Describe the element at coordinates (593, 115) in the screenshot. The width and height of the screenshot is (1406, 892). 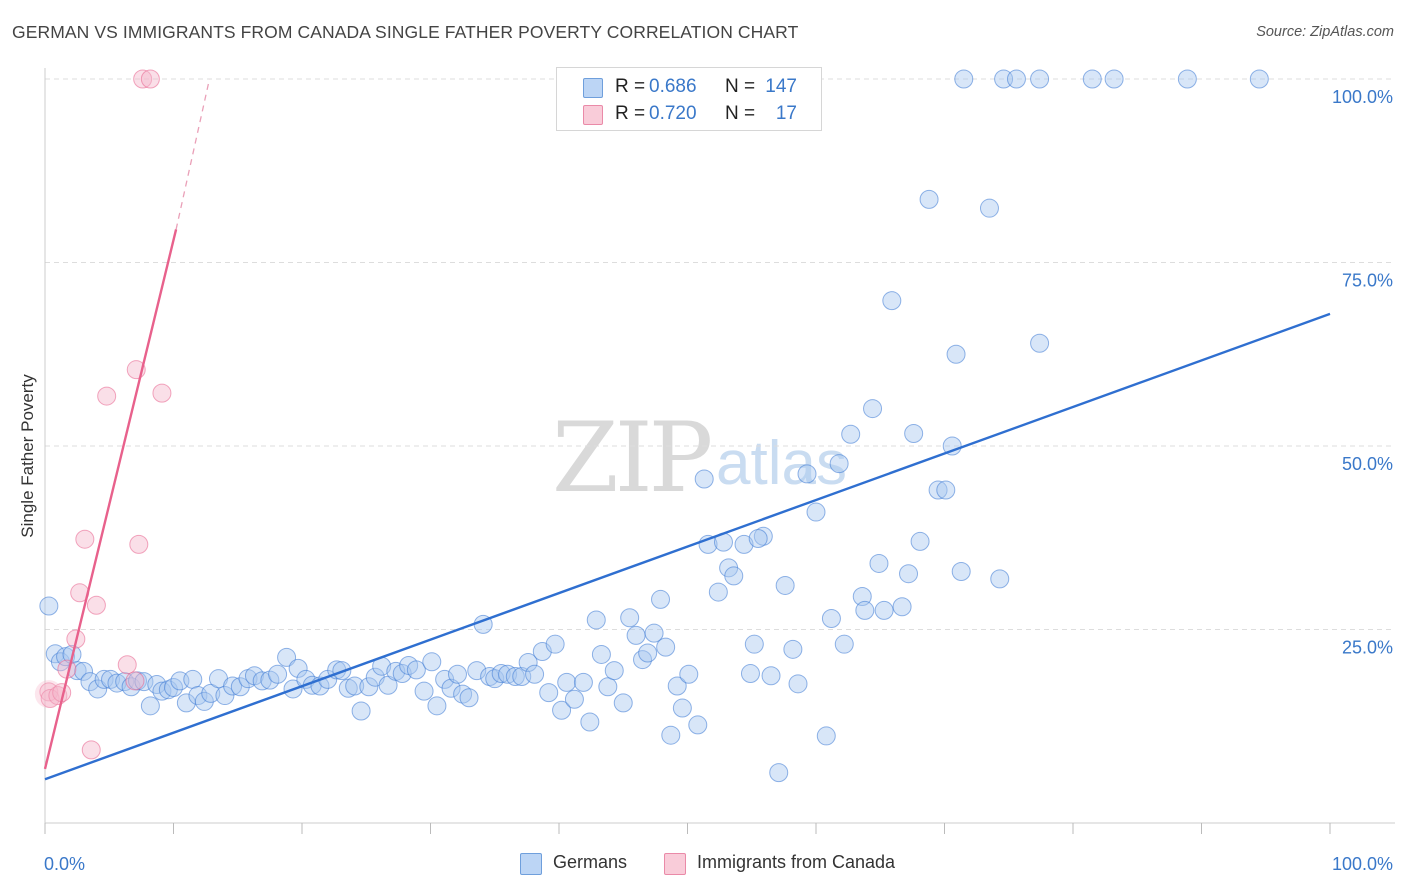
I see `legend-swatch-canada` at that location.